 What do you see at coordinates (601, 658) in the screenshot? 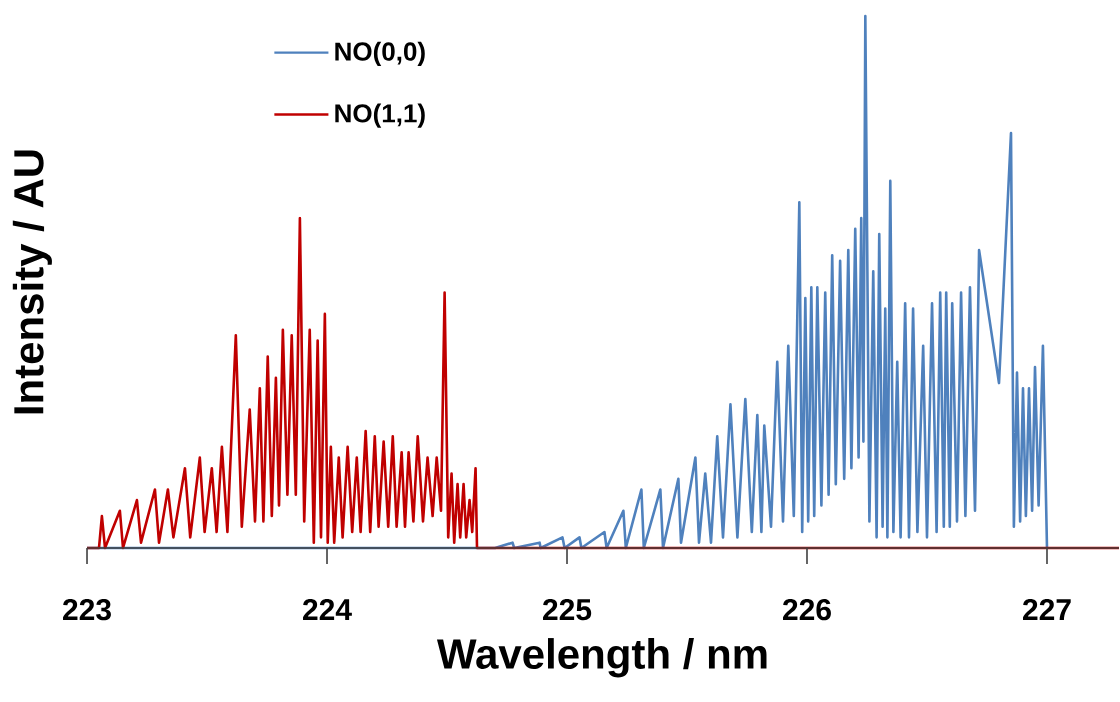
I see `x-axis-title: Wavelength / nm` at bounding box center [601, 658].